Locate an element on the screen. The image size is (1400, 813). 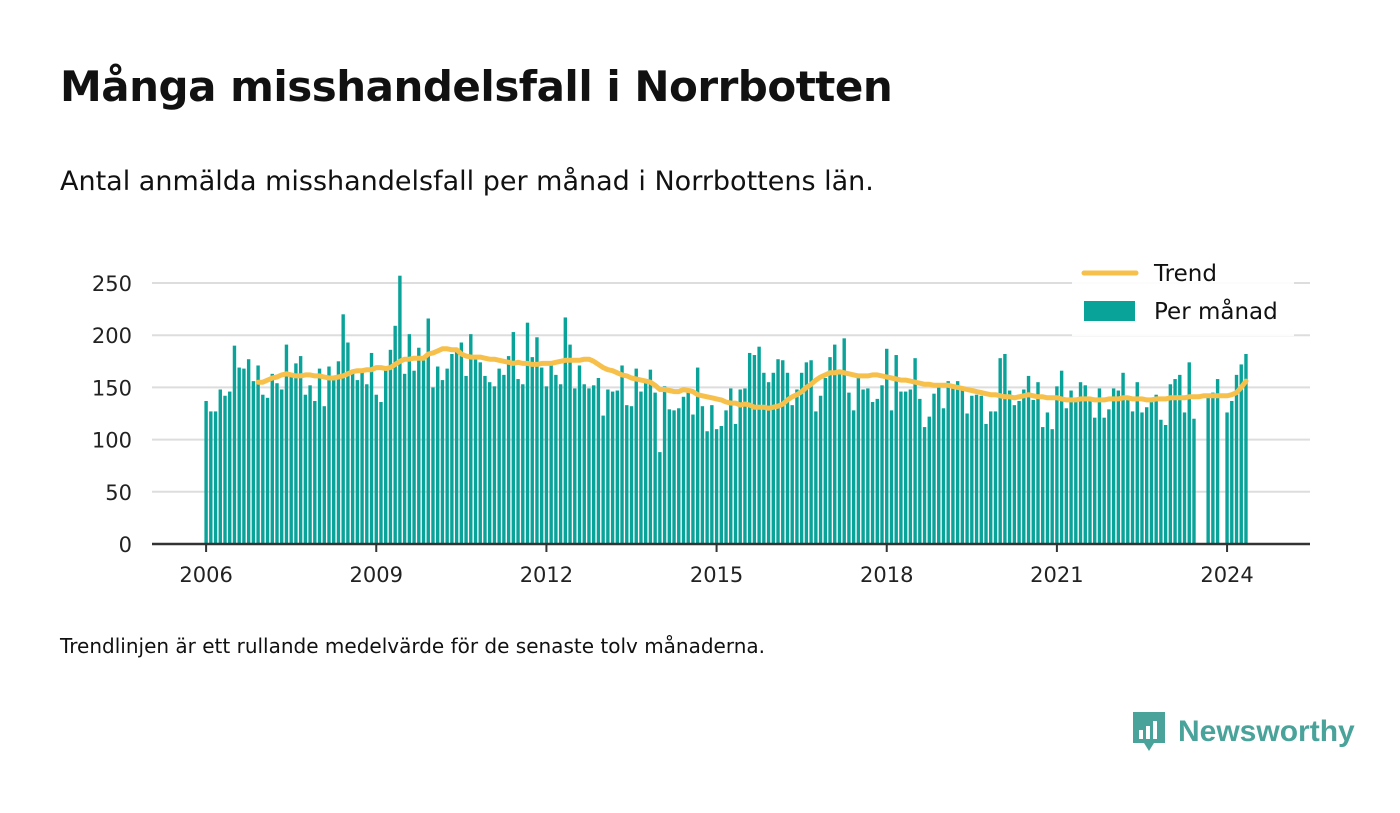
y-axis-ticks: 0 50 100 150 200 250 is located at coordinates (112, 414).